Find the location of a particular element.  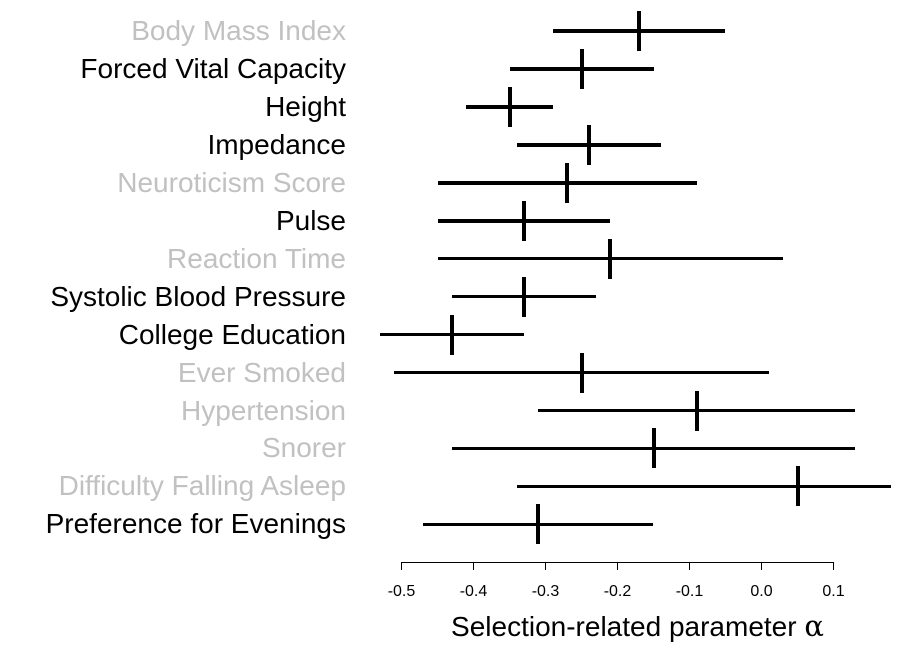

row-label: Reaction Time is located at coordinates (256, 258).